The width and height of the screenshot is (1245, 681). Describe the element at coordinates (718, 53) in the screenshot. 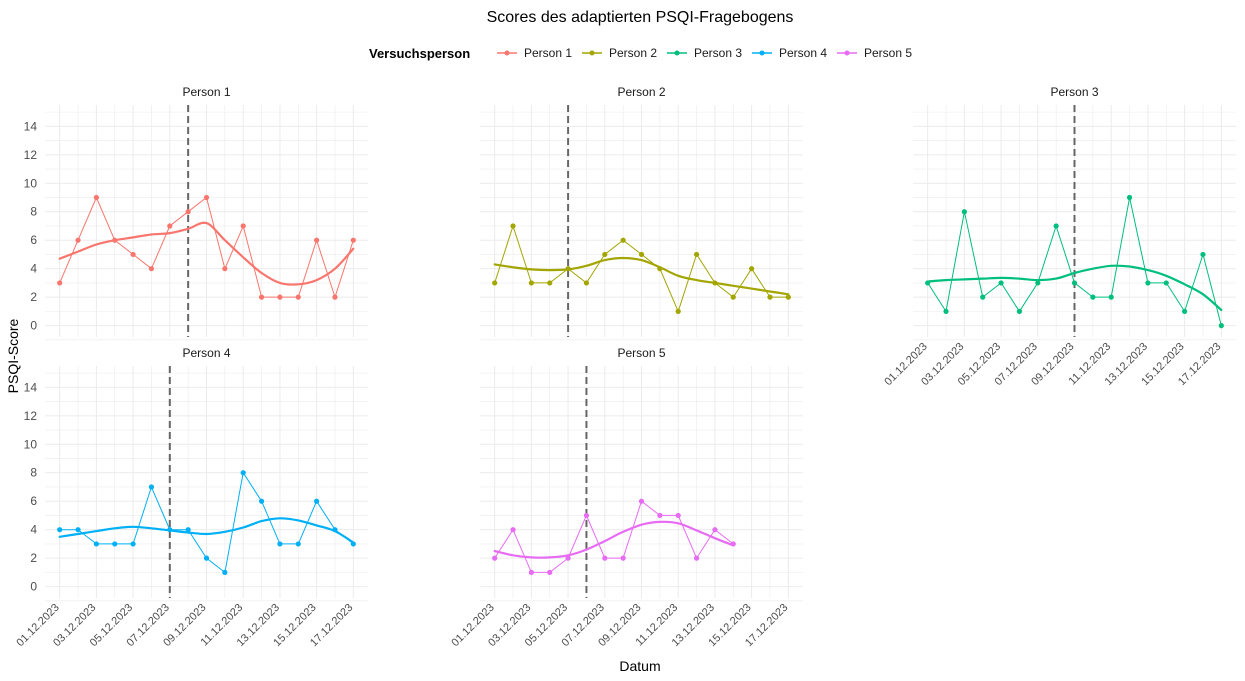

I see `legend-label: Person 3` at that location.